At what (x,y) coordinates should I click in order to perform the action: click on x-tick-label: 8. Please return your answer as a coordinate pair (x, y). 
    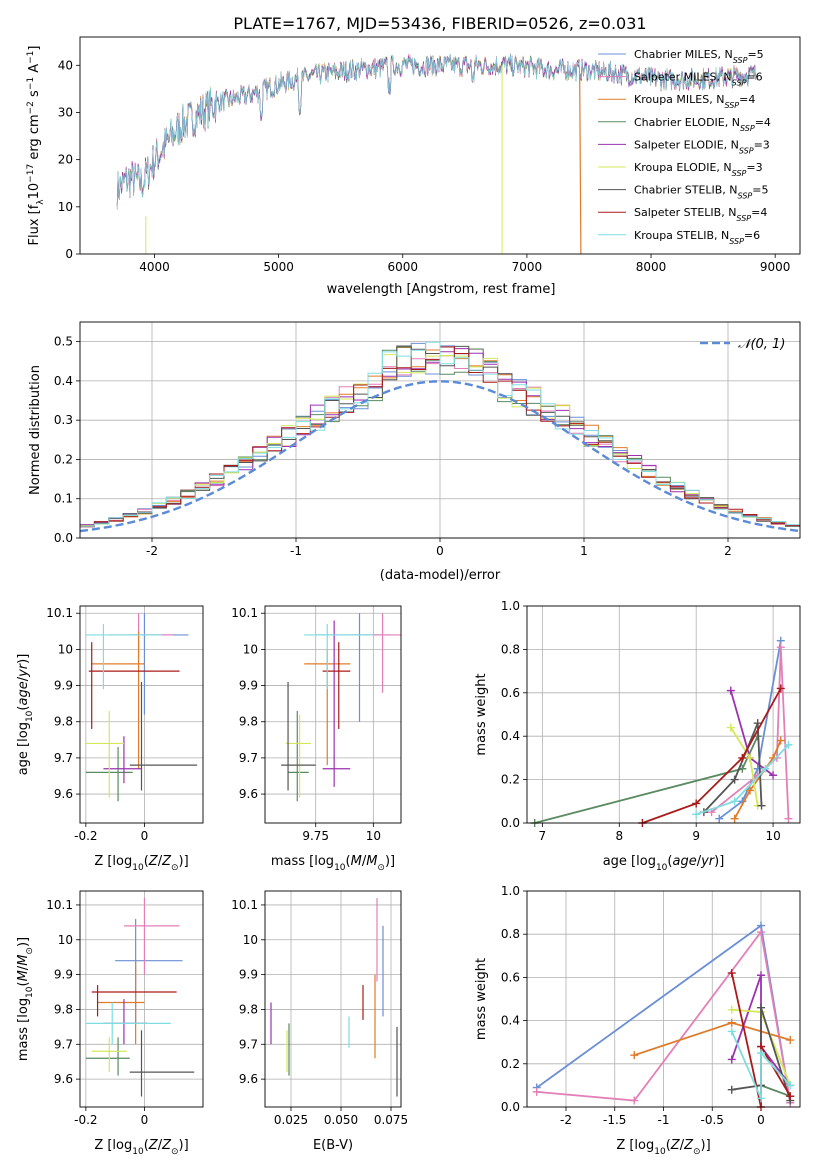
    Looking at the image, I should click on (619, 836).